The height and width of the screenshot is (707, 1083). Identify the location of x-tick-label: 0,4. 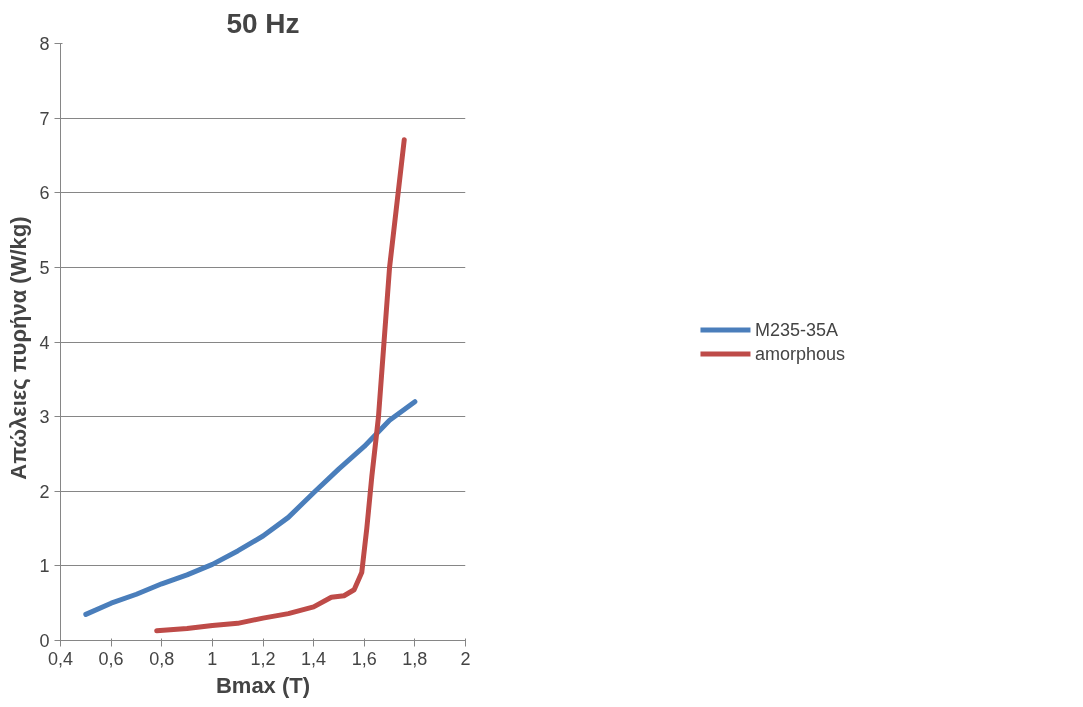
(60, 658).